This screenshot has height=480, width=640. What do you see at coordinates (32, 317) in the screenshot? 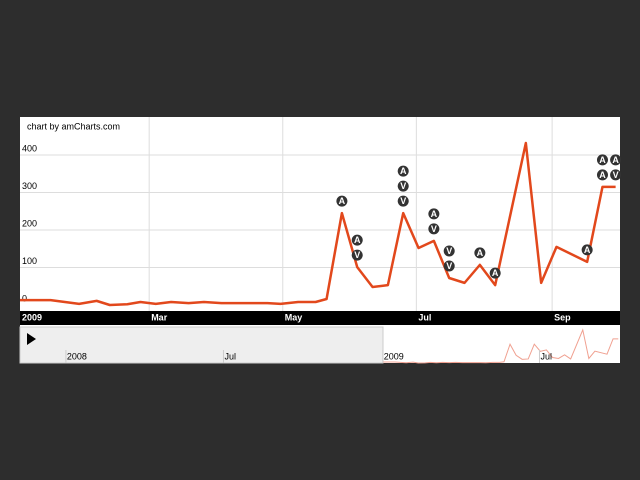
I see `x-tick-label: 2009` at bounding box center [32, 317].